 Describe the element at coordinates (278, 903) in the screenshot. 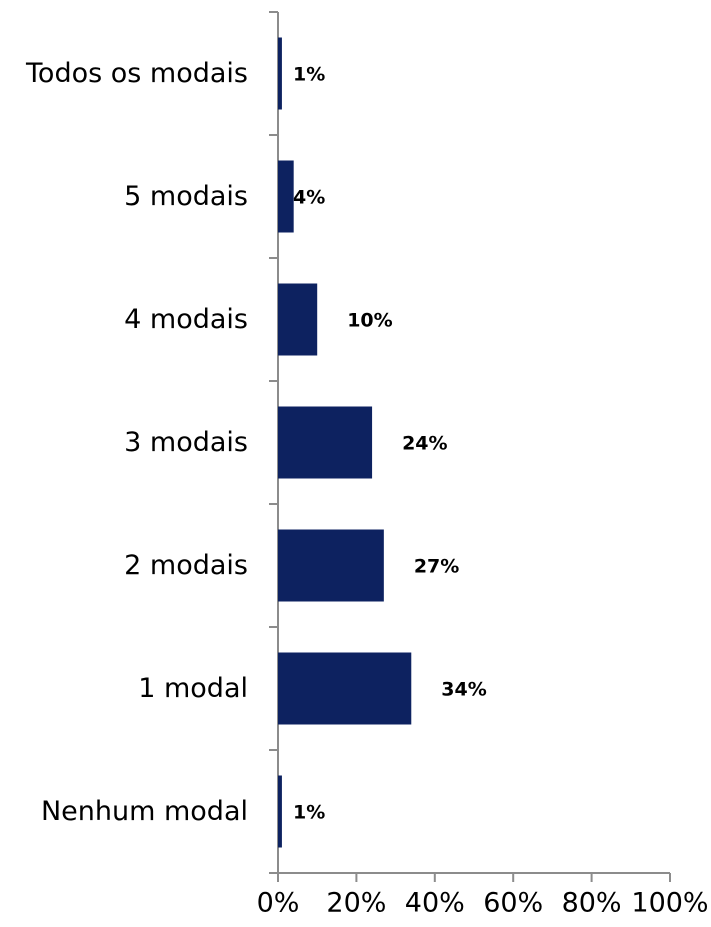

I see `x-tick-label: 0%` at that location.